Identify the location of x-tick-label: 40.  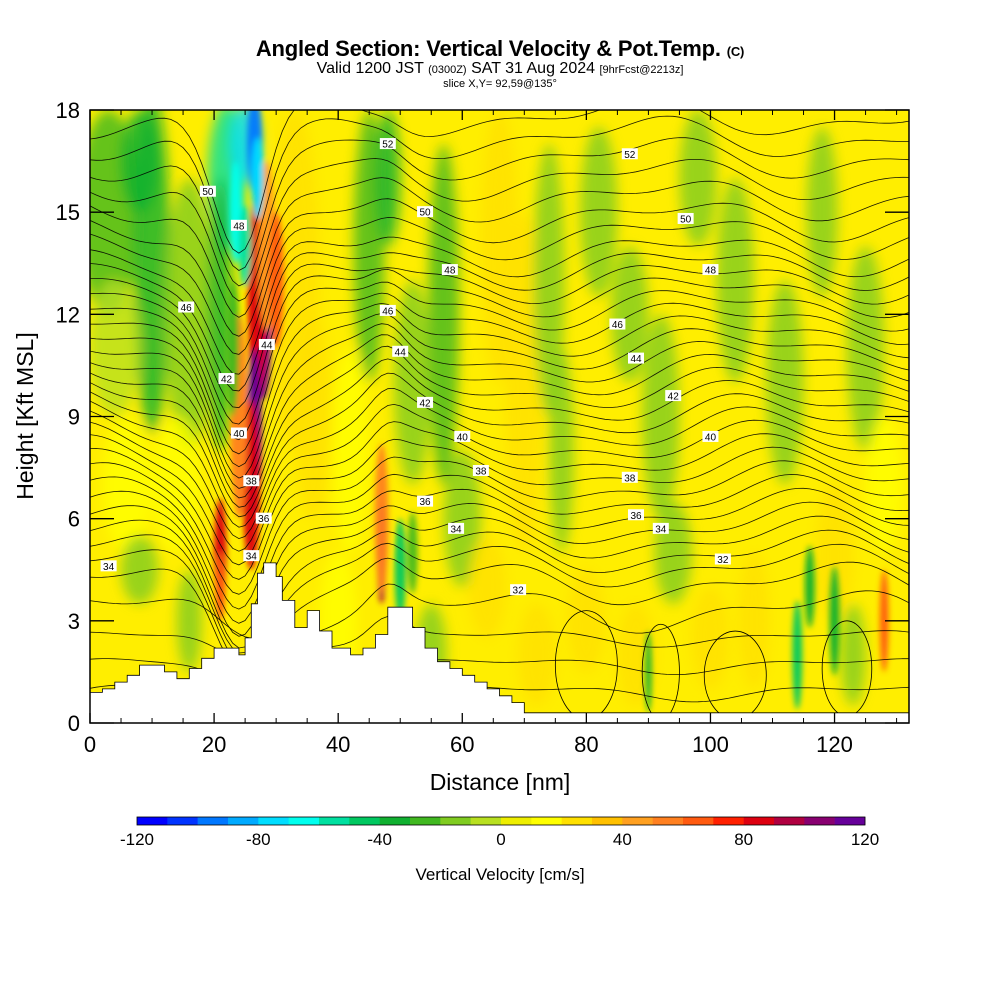
(338, 744).